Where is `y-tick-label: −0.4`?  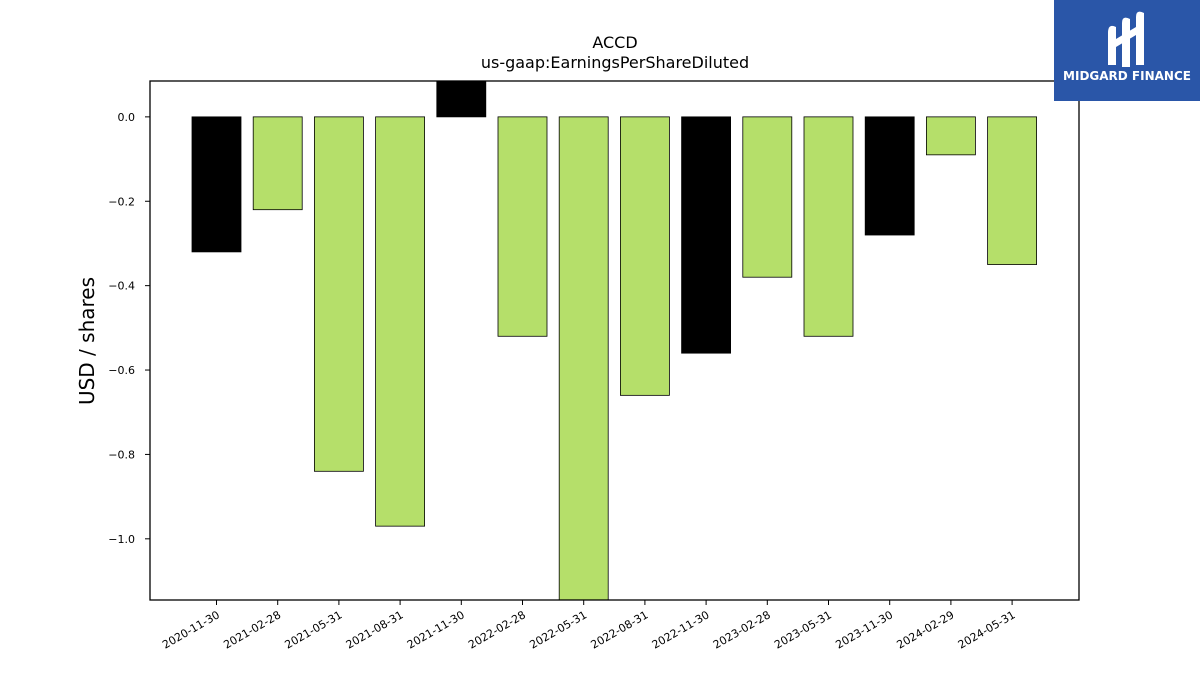
y-tick-label: −0.4 is located at coordinates (121, 286).